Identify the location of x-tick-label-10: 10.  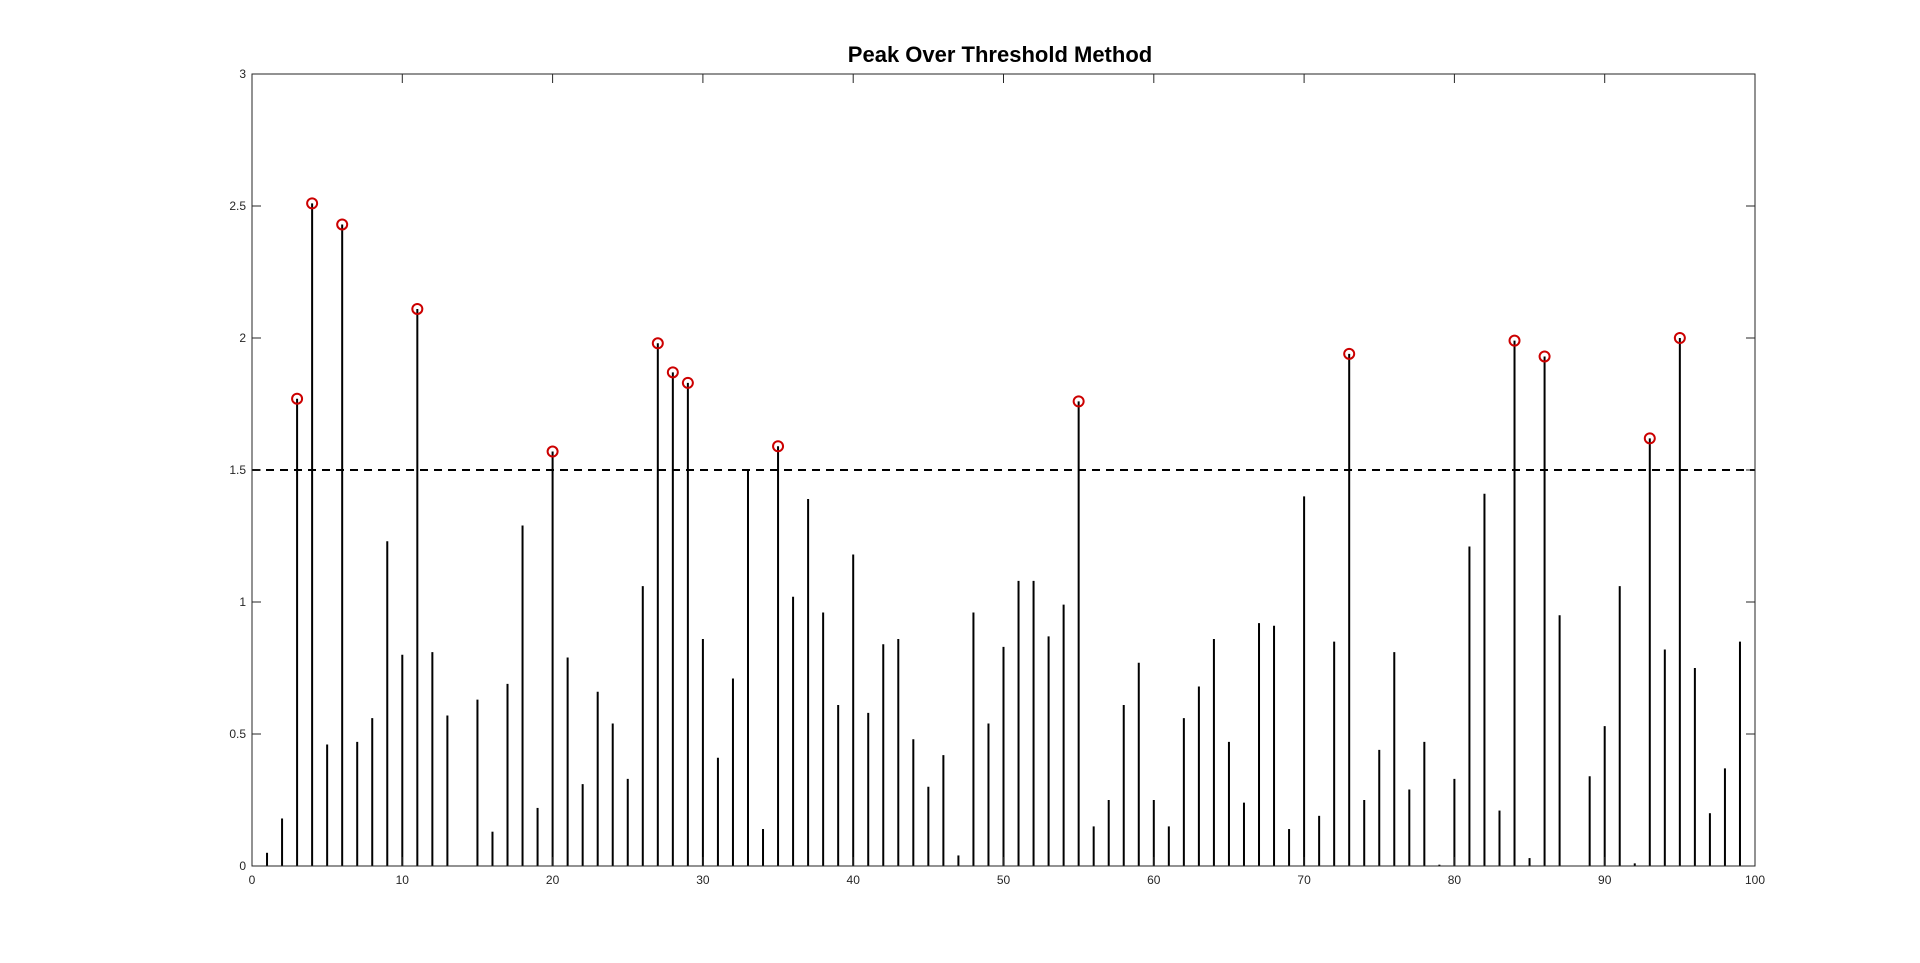
(403, 880).